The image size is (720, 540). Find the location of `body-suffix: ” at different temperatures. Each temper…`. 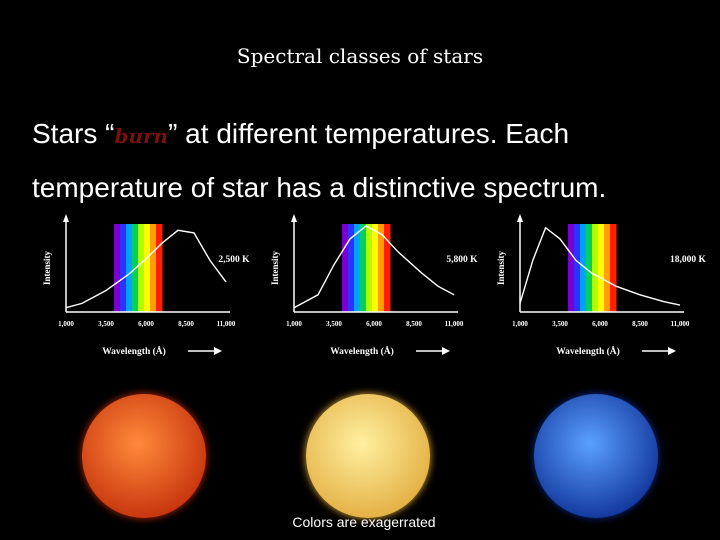

body-suffix: ” at different temperatures. Each temper… is located at coordinates (319, 160).